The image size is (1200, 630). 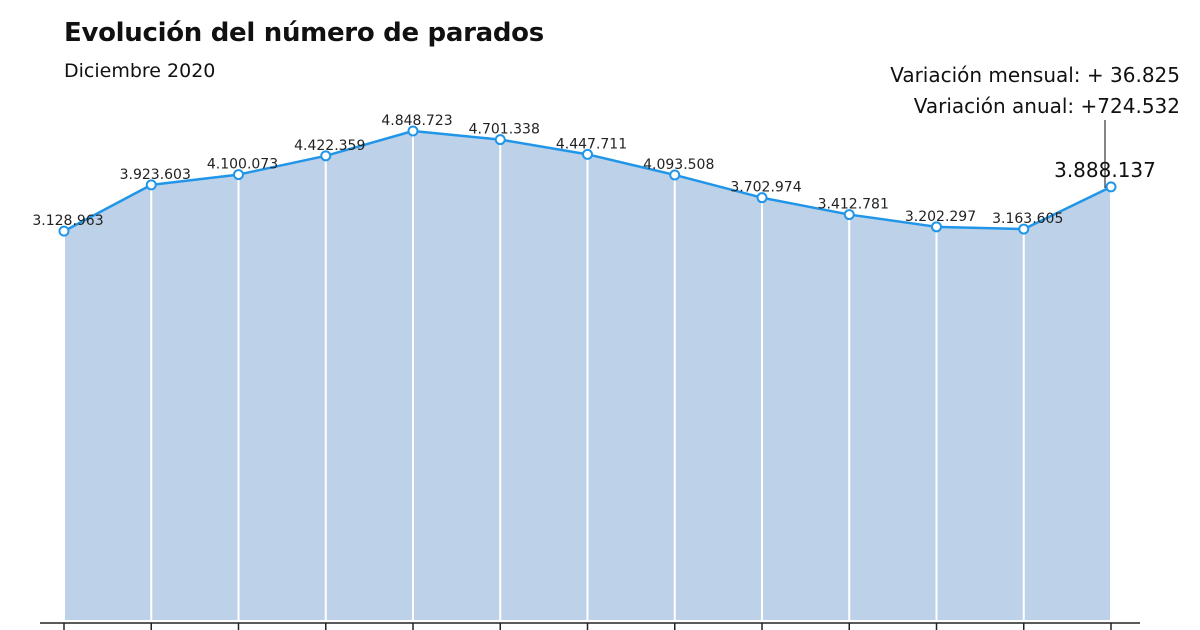 What do you see at coordinates (591, 144) in the screenshot?
I see `data-label: 4.447.711` at bounding box center [591, 144].